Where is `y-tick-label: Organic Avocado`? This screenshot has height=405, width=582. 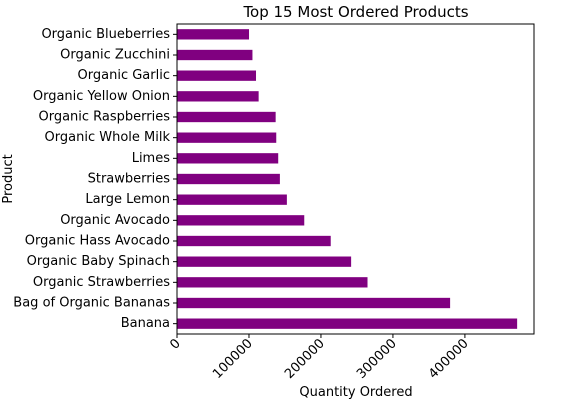
y-tick-label: Organic Avocado is located at coordinates (115, 220).